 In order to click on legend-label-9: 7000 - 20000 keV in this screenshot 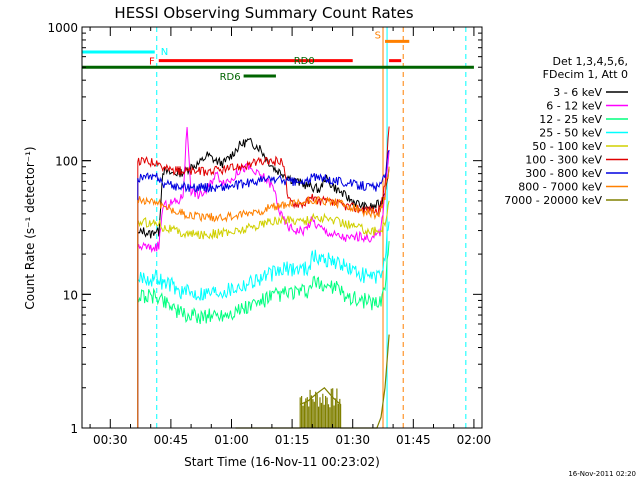, I will do `click(553, 200)`.